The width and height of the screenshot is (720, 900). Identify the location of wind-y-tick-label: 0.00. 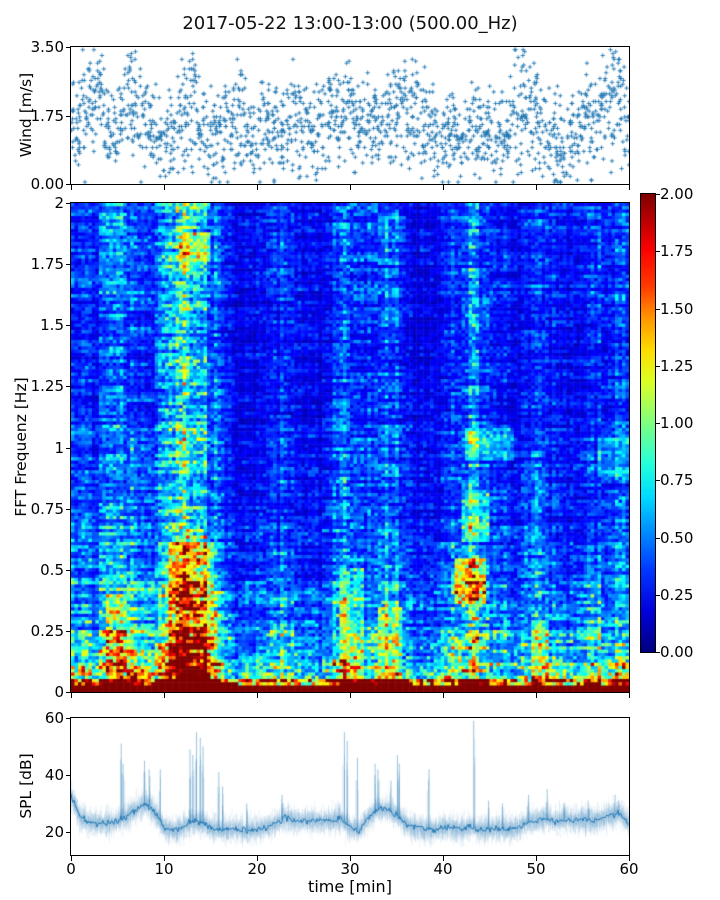
(47, 184).